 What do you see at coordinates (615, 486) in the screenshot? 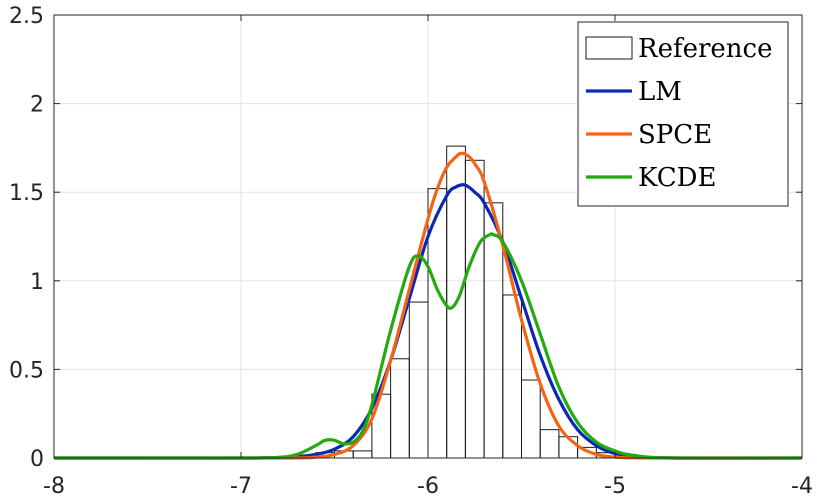
I see `x-tick-label: -5` at bounding box center [615, 486].